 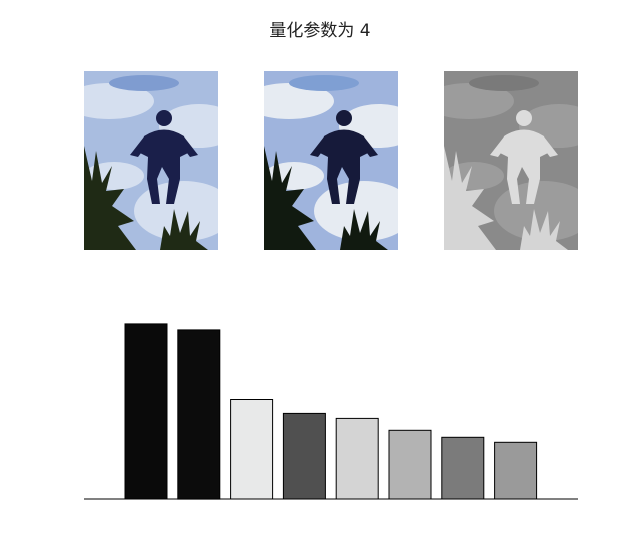 I want to click on quantized-image, so click(x=331, y=160).